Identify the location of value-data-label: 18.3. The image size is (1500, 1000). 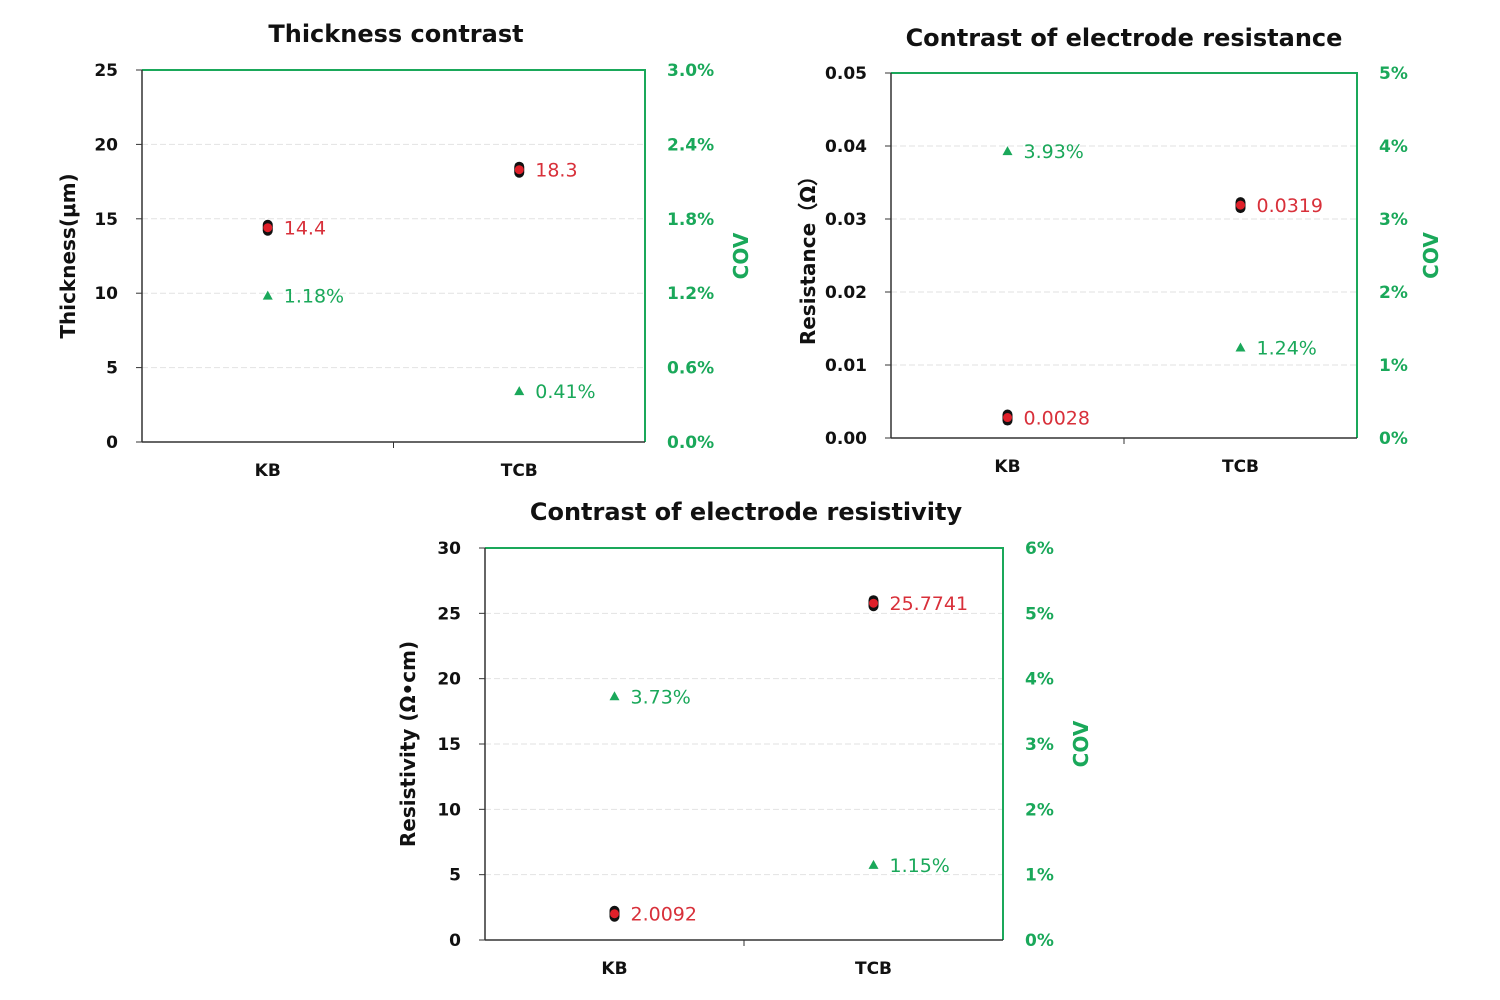
(556, 171).